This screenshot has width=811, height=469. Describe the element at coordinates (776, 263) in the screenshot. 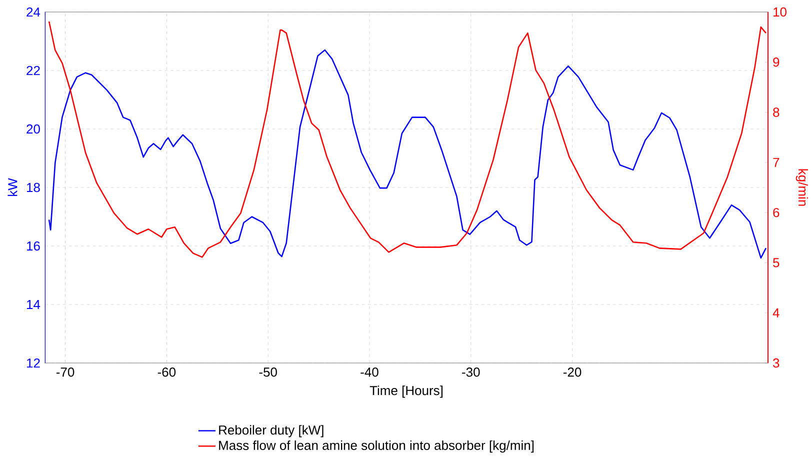

I see `y2-tick-label: 5` at that location.